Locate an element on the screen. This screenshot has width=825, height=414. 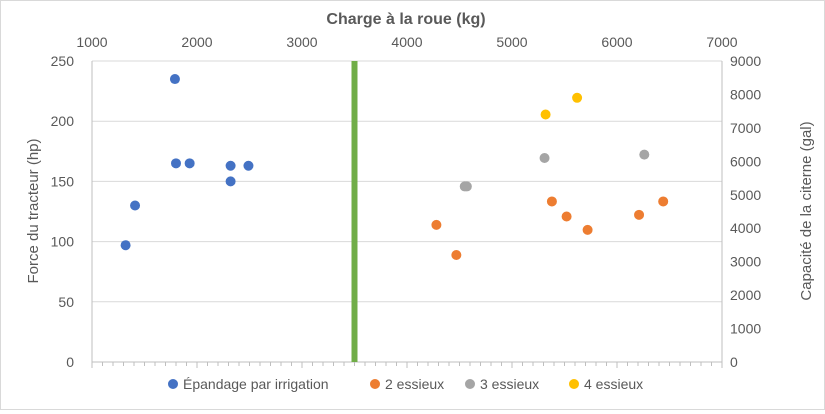
legend-label: 4 essieux is located at coordinates (613, 384).